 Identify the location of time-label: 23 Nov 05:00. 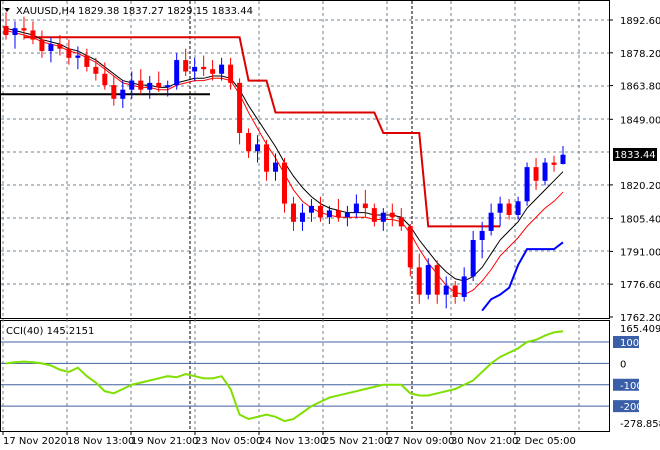
(228, 441).